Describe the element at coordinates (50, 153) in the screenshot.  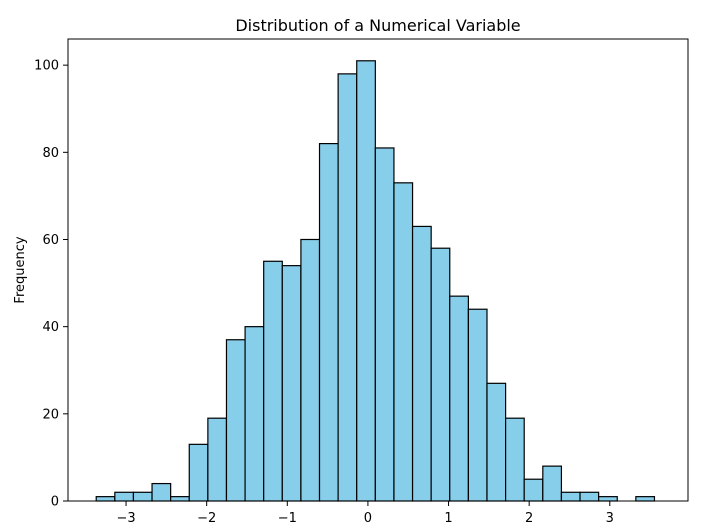
I see `y-tick-label: 80` at that location.